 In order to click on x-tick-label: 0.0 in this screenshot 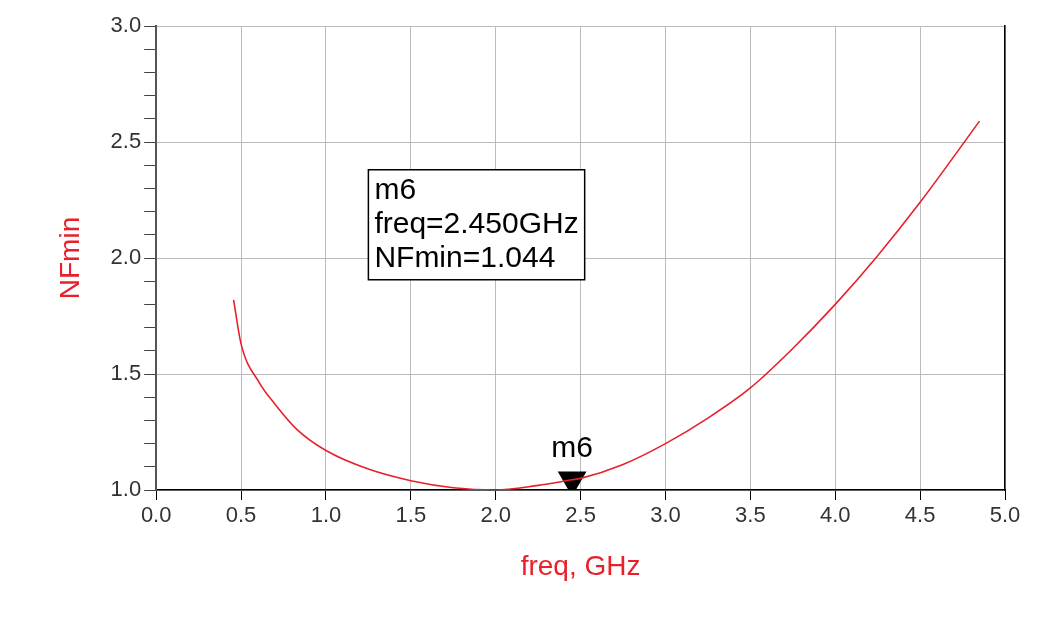, I will do `click(156, 515)`.